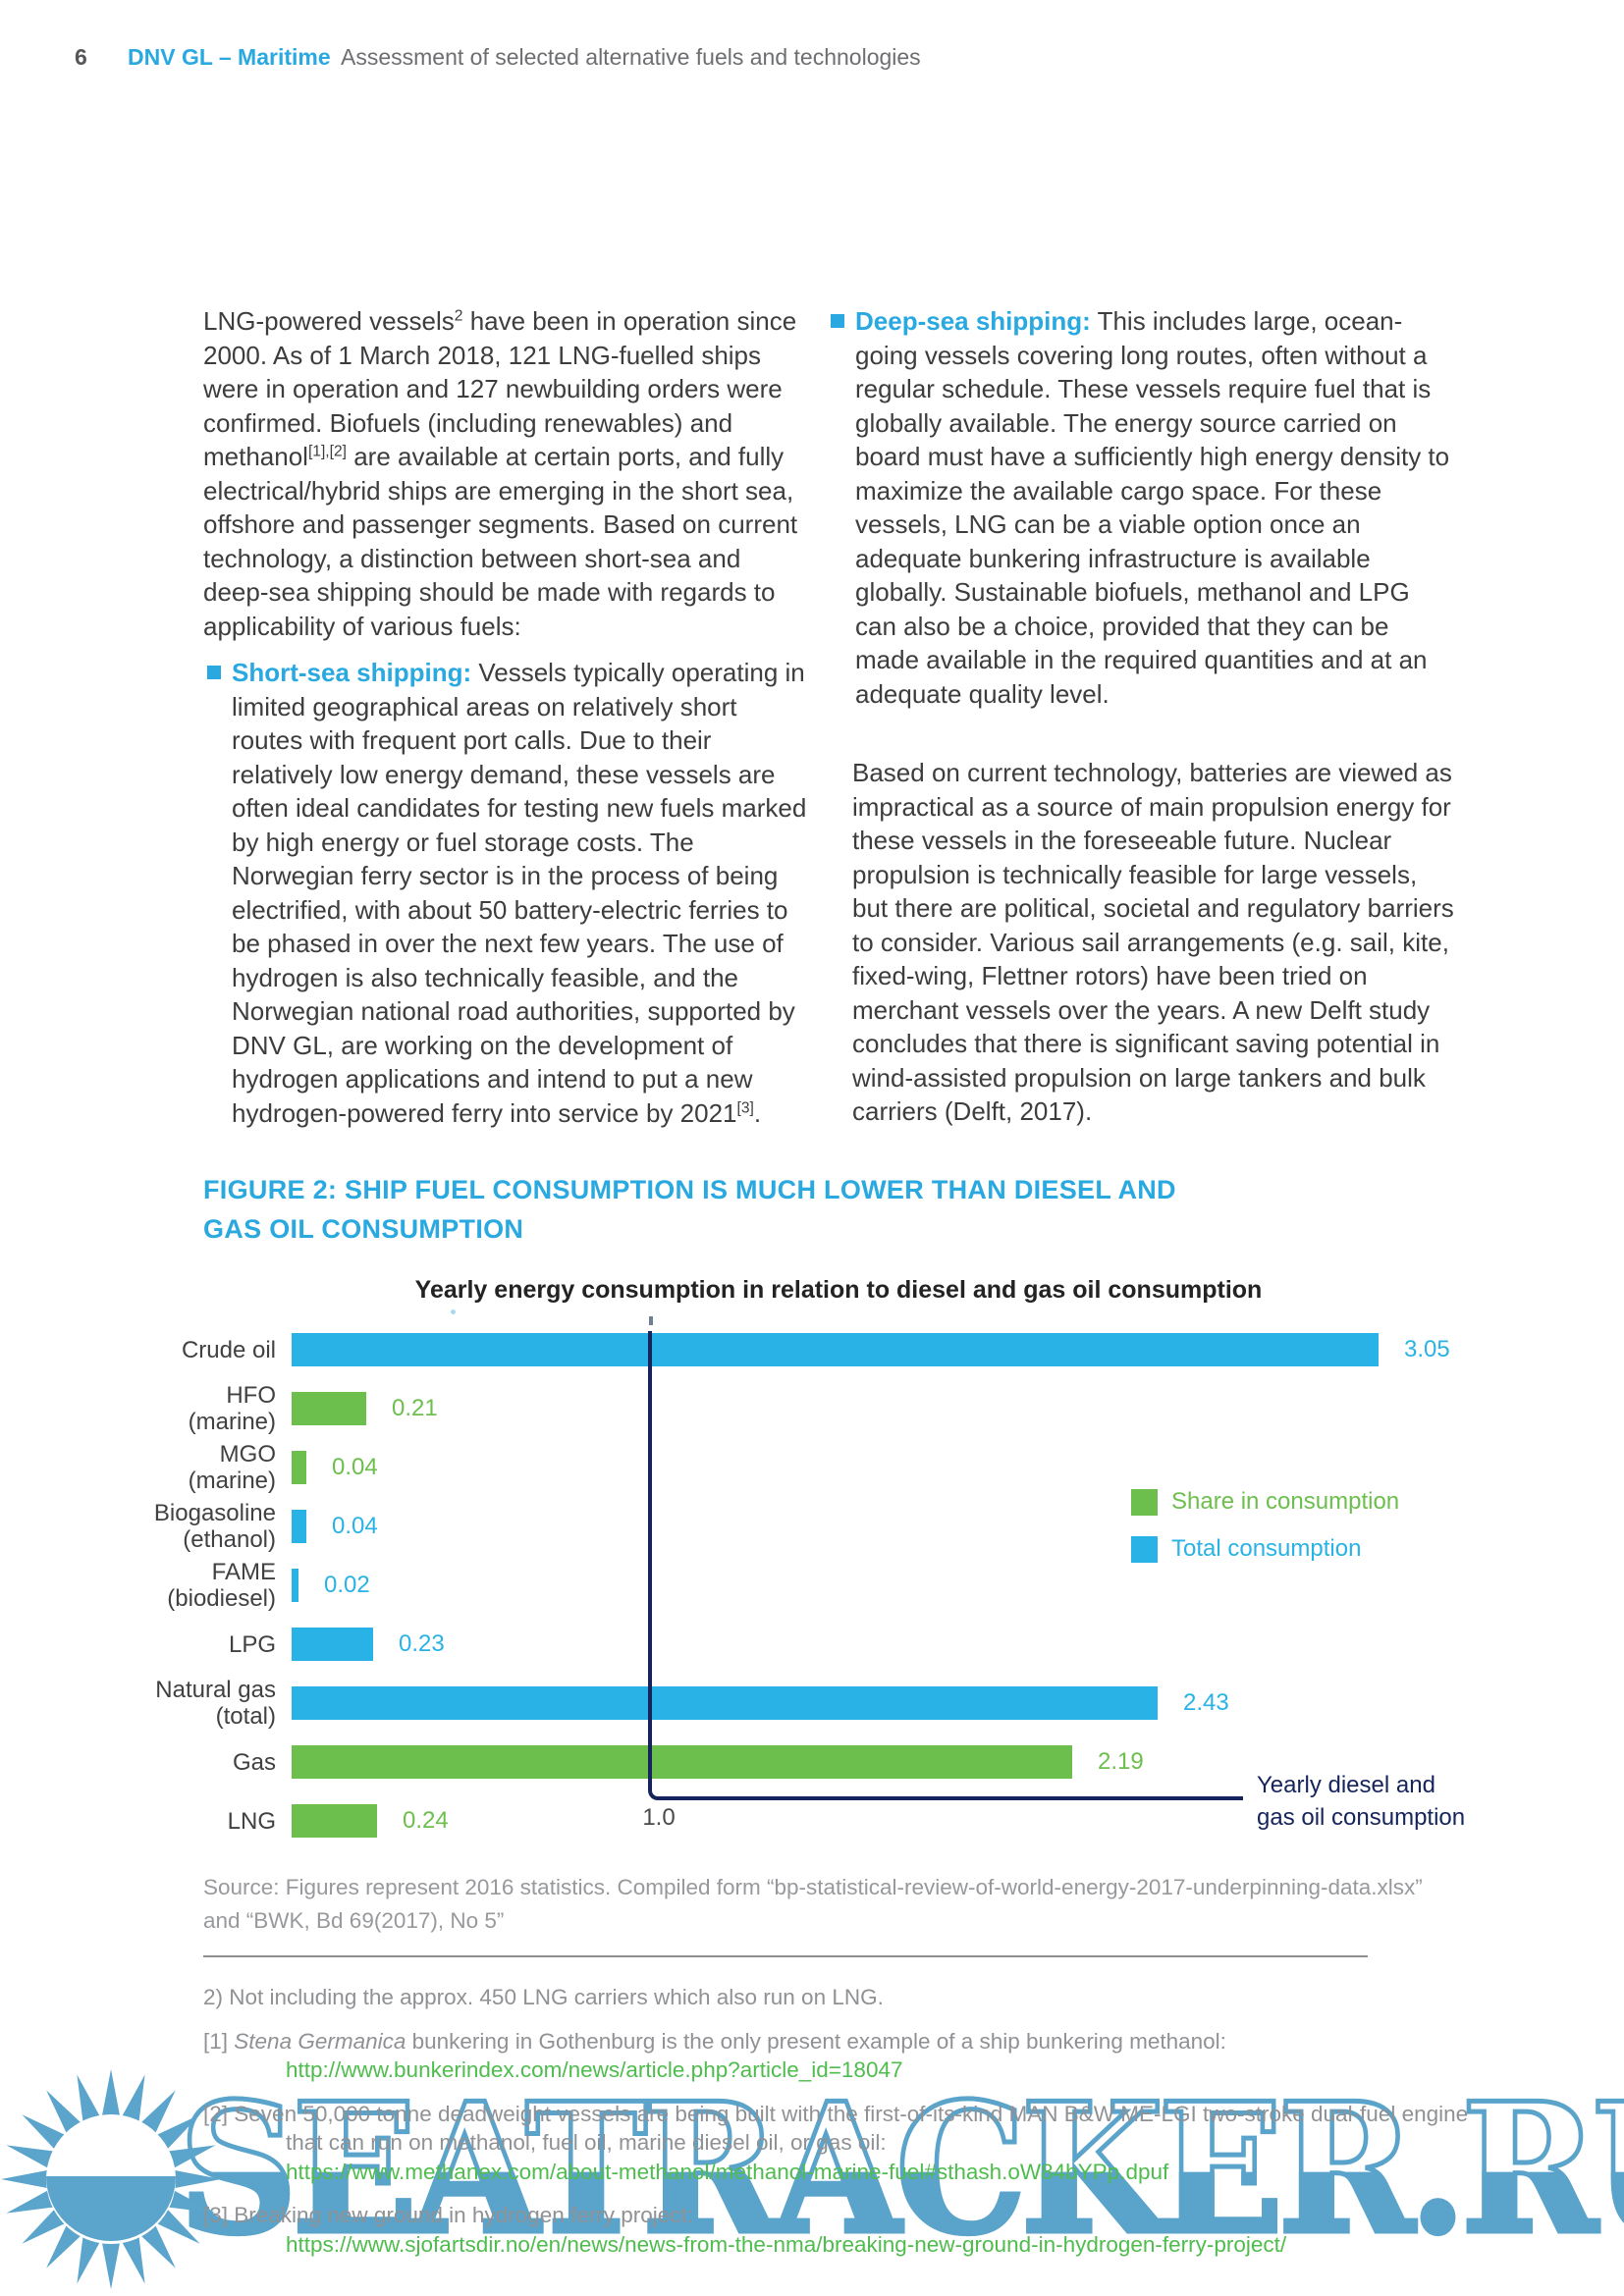  I want to click on footnote-ref-3: [3], so click(745, 1107).